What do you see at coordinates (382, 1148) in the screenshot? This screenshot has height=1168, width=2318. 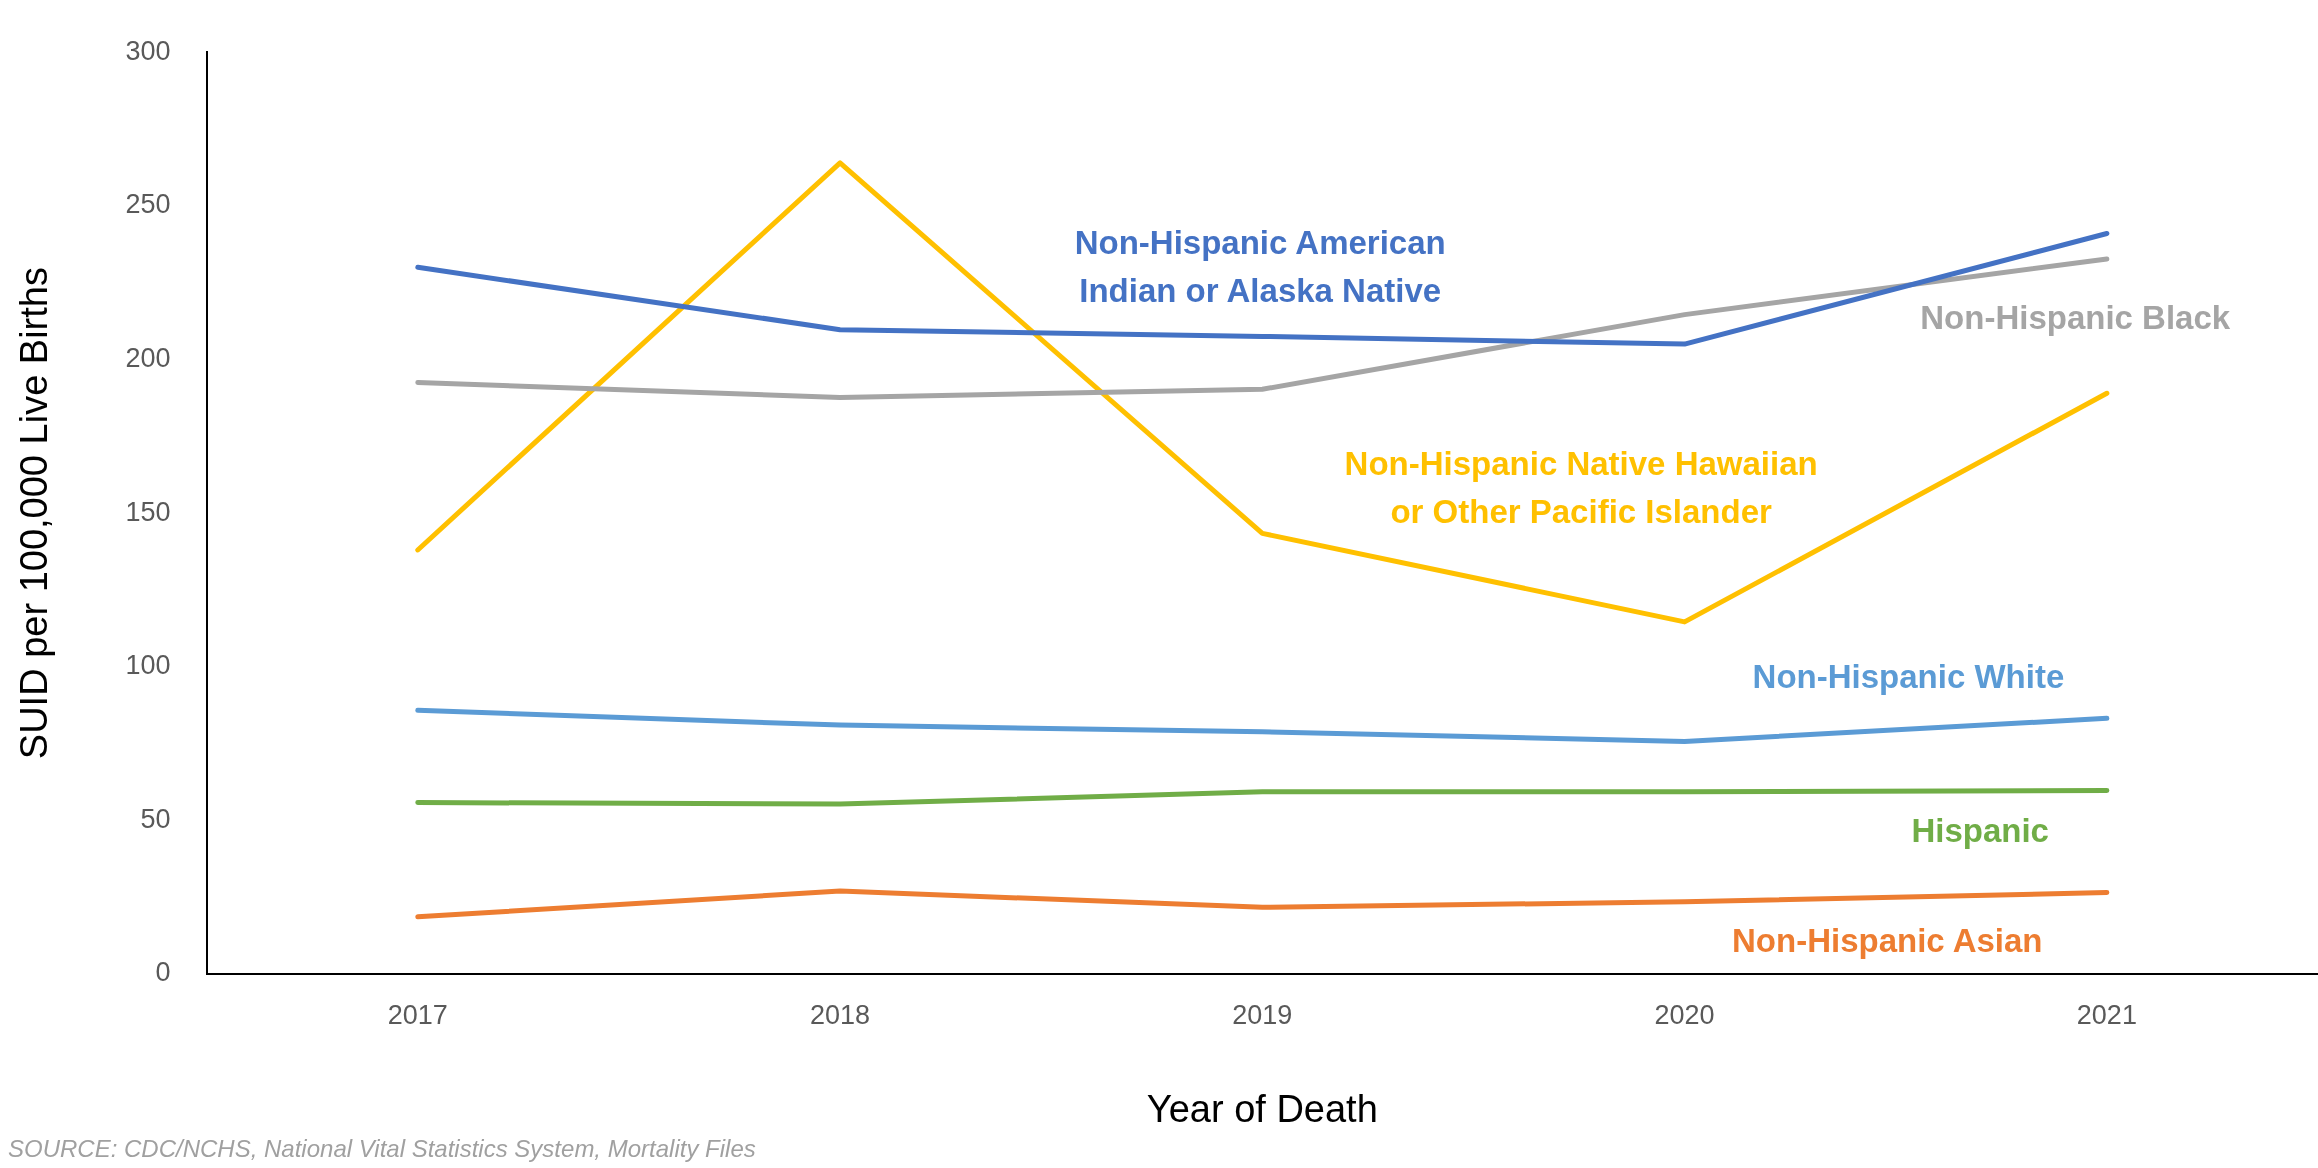 I see `source-note: SOURCE: CDC/NCHS, National Vital Statistics System, Mortality Files` at bounding box center [382, 1148].